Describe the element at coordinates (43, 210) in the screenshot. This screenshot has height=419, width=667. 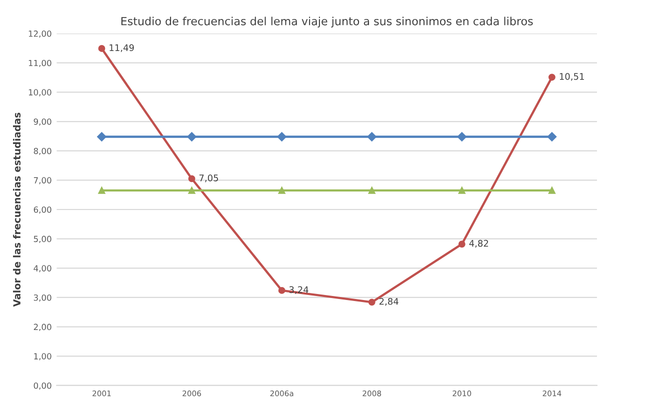
I see `y-tick-label: 6,00` at that location.